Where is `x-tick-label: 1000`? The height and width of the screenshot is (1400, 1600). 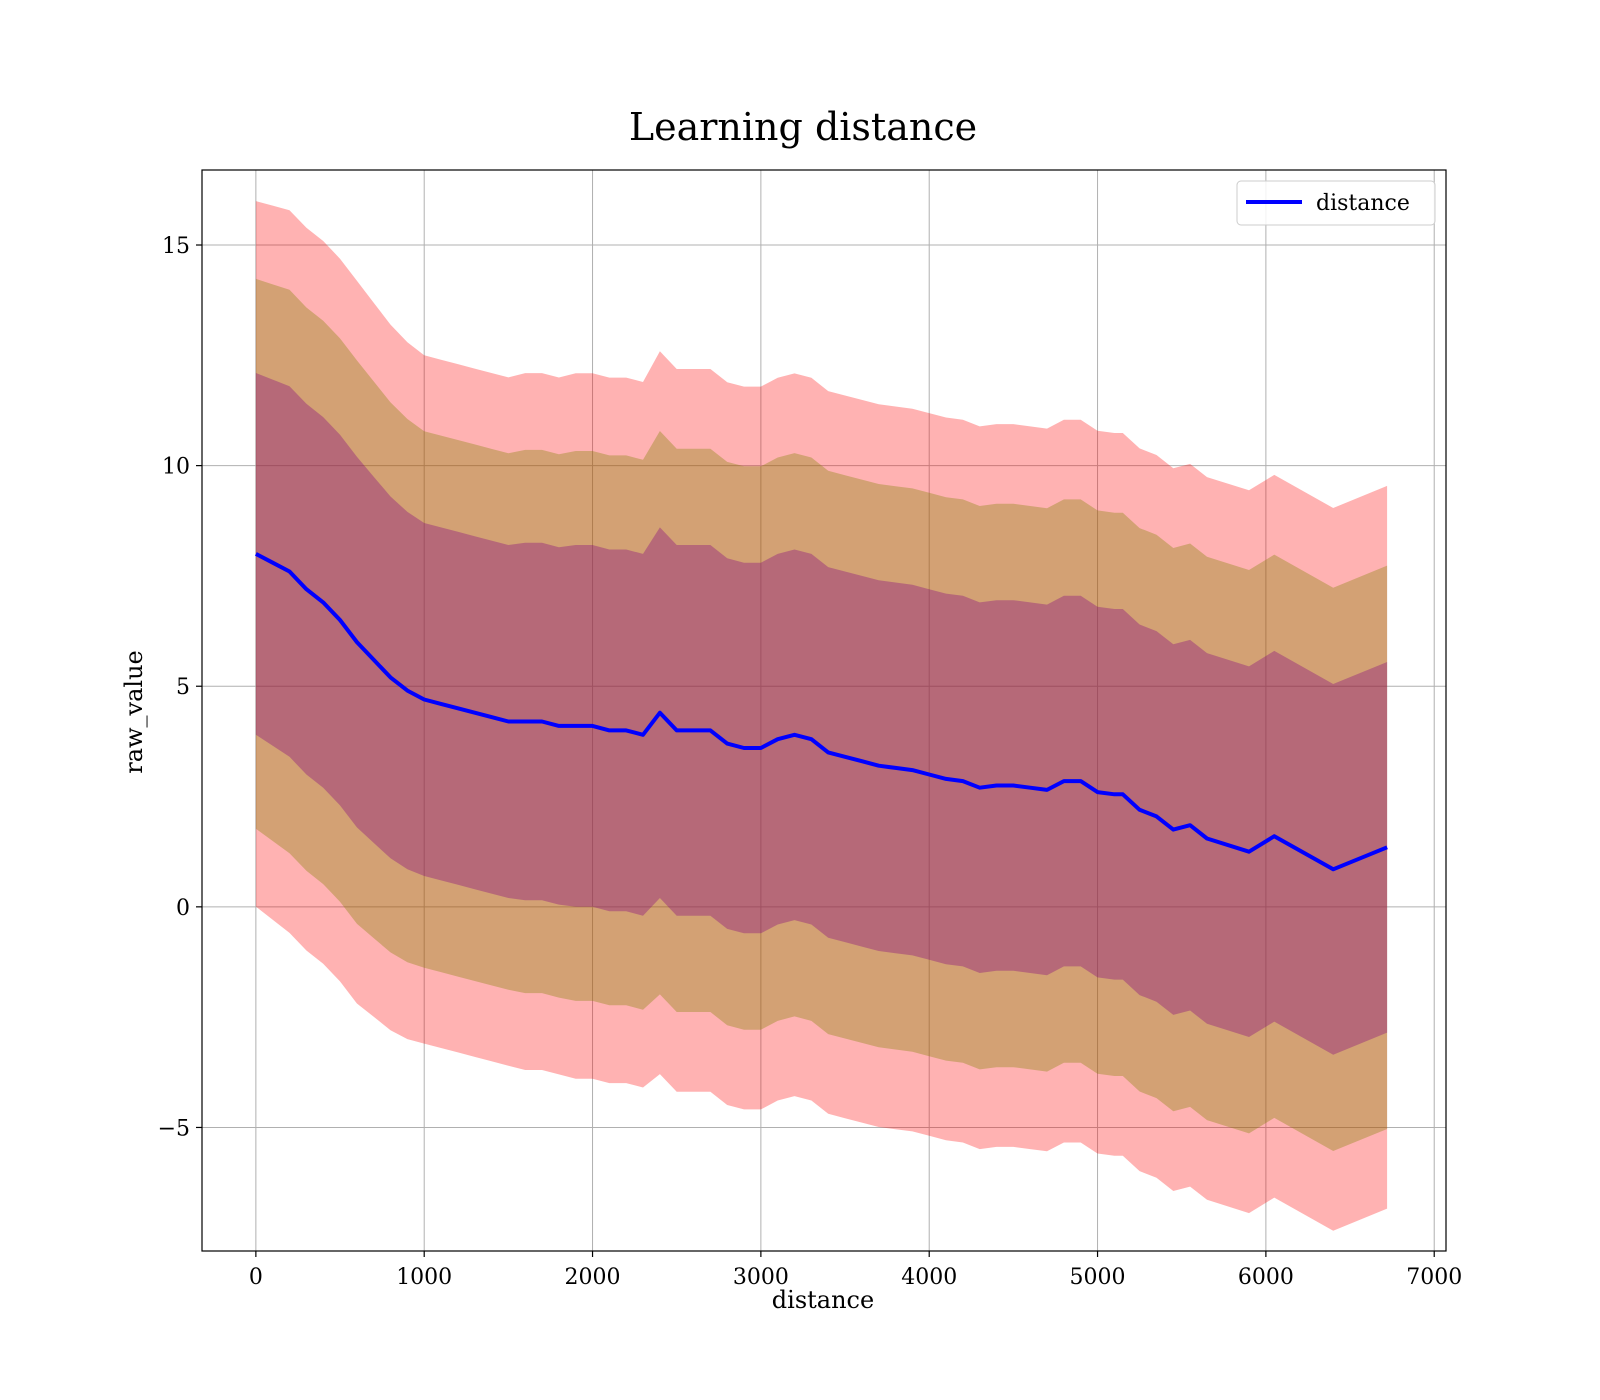 x-tick-label: 1000 is located at coordinates (424, 1277).